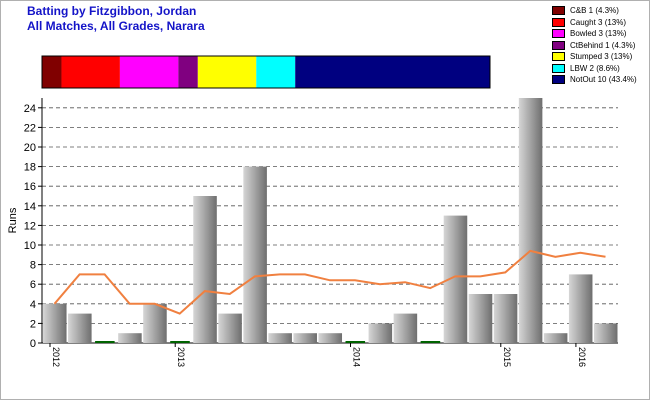  I want to click on y-tick-label: 0, so click(33, 344).